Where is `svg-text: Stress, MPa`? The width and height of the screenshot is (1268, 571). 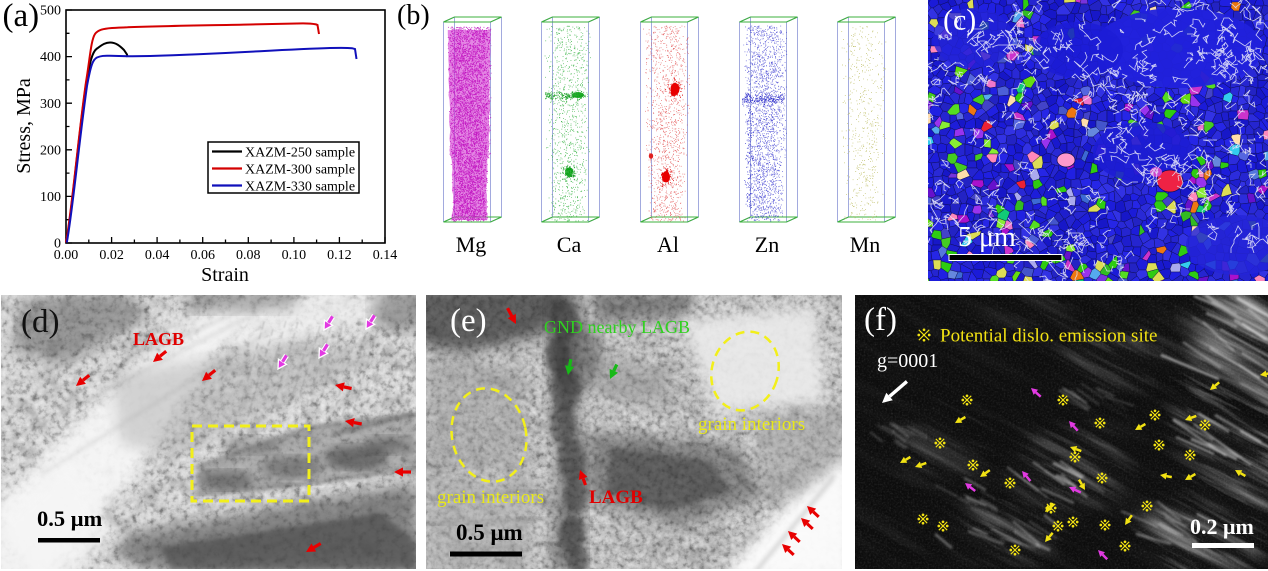 svg-text: Stress, MPa is located at coordinates (24, 126).